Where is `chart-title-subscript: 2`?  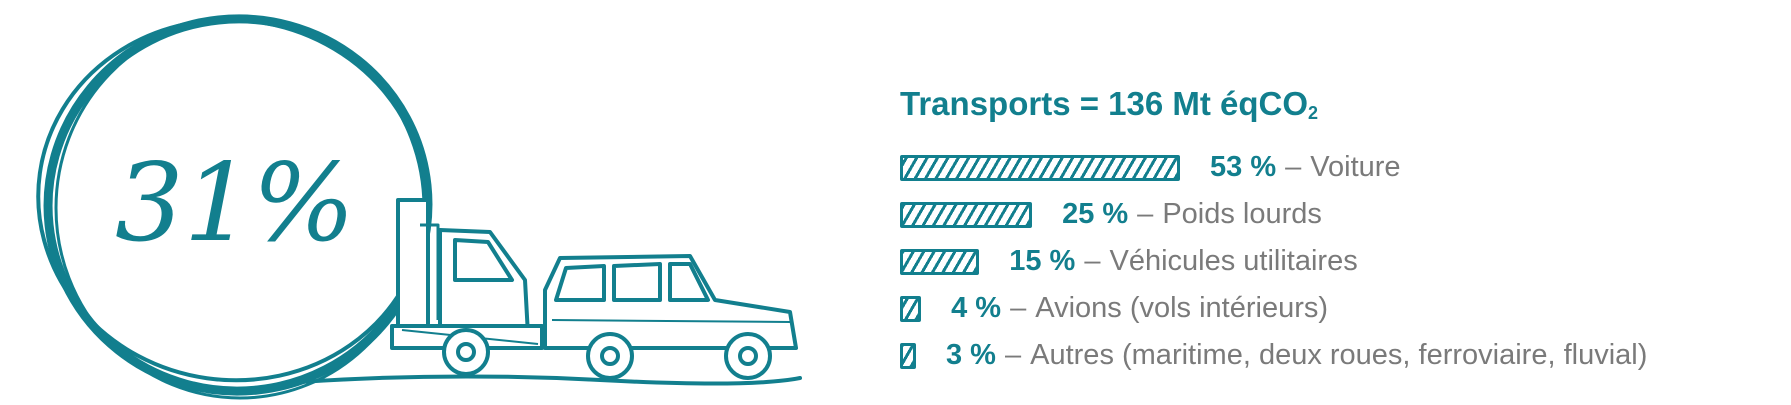
chart-title-subscript: 2 is located at coordinates (1313, 113).